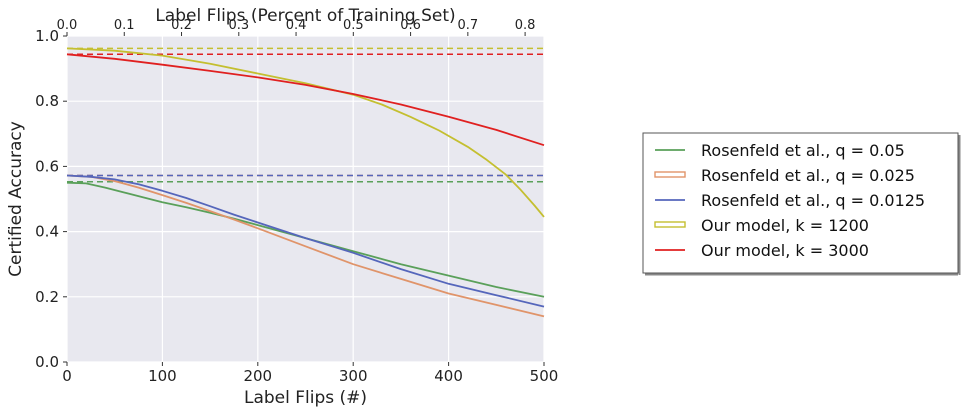  I want to click on y-tick-label: 0.0, so click(47, 362).